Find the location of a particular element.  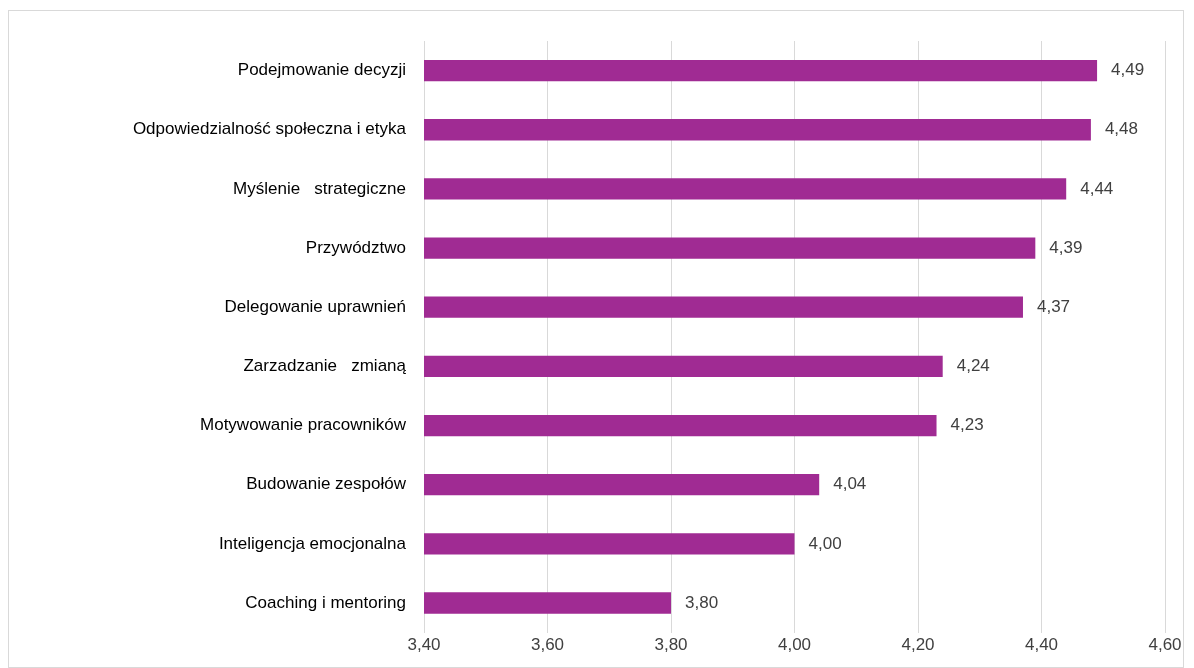

data-label: 3,80 is located at coordinates (702, 602).